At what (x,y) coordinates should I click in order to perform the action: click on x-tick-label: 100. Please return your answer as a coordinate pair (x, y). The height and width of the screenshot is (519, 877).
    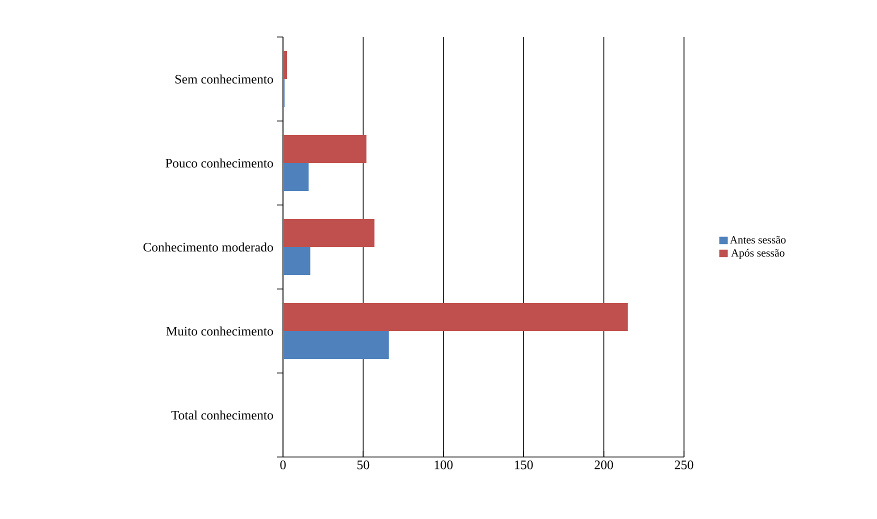
    Looking at the image, I should click on (443, 465).